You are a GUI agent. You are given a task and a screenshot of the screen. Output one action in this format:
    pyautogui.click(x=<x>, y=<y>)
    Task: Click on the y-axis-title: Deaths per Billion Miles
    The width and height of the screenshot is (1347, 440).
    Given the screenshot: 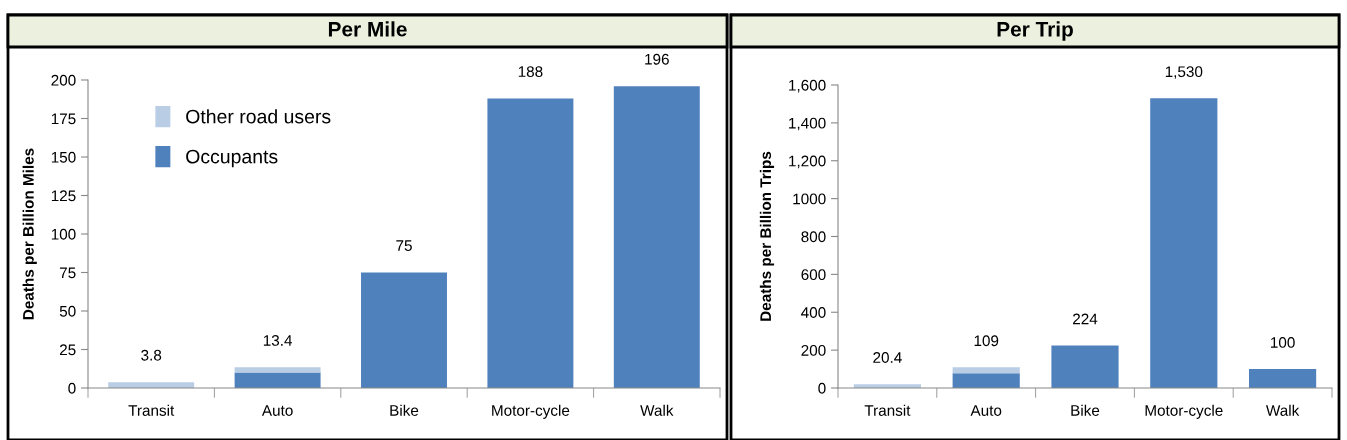 What is the action you would take?
    pyautogui.click(x=29, y=234)
    